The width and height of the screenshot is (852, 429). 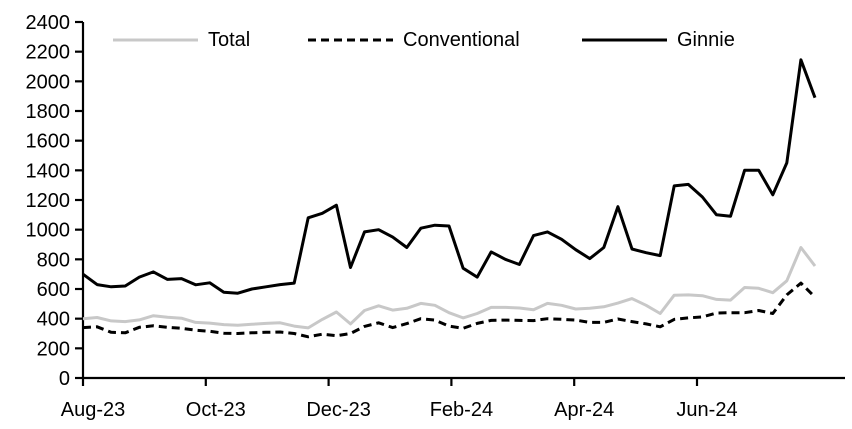 What do you see at coordinates (155, 40) in the screenshot?
I see `total-line-icon` at bounding box center [155, 40].